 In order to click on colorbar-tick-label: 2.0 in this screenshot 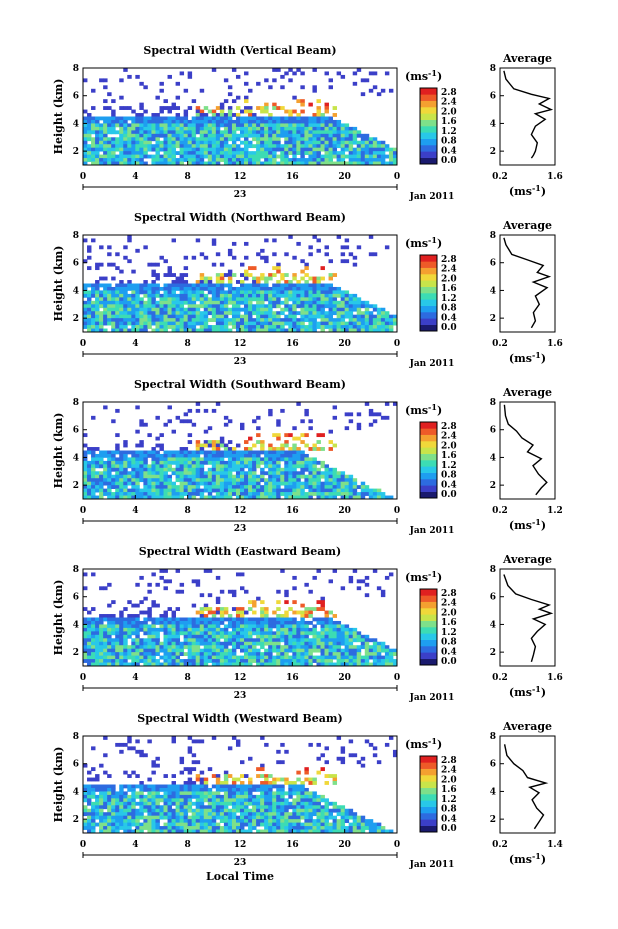, I will do `click(449, 279)`.